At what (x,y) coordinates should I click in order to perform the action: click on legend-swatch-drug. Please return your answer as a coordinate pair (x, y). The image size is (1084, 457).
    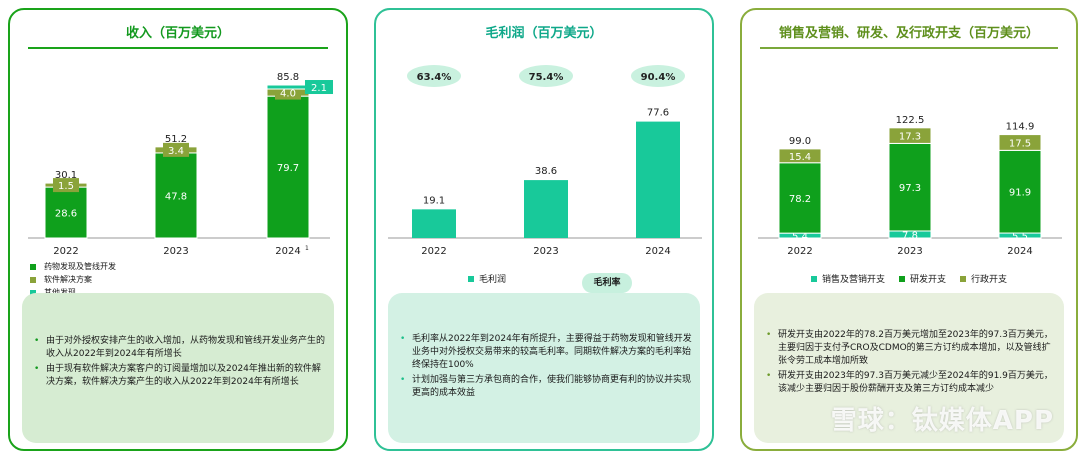
    Looking at the image, I should click on (33, 266).